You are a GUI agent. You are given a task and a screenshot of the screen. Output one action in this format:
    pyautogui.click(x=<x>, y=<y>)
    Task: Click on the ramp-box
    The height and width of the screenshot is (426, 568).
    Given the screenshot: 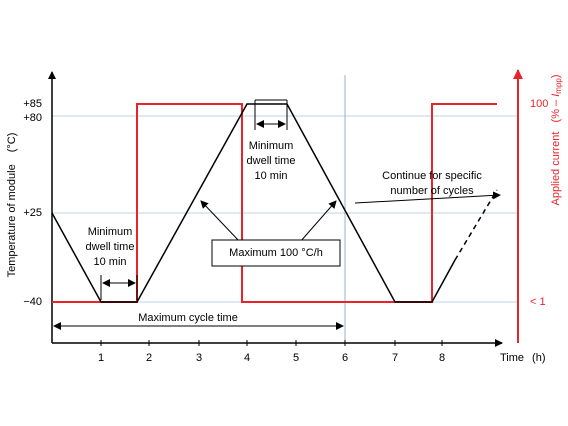 What is the action you would take?
    pyautogui.click(x=276, y=253)
    